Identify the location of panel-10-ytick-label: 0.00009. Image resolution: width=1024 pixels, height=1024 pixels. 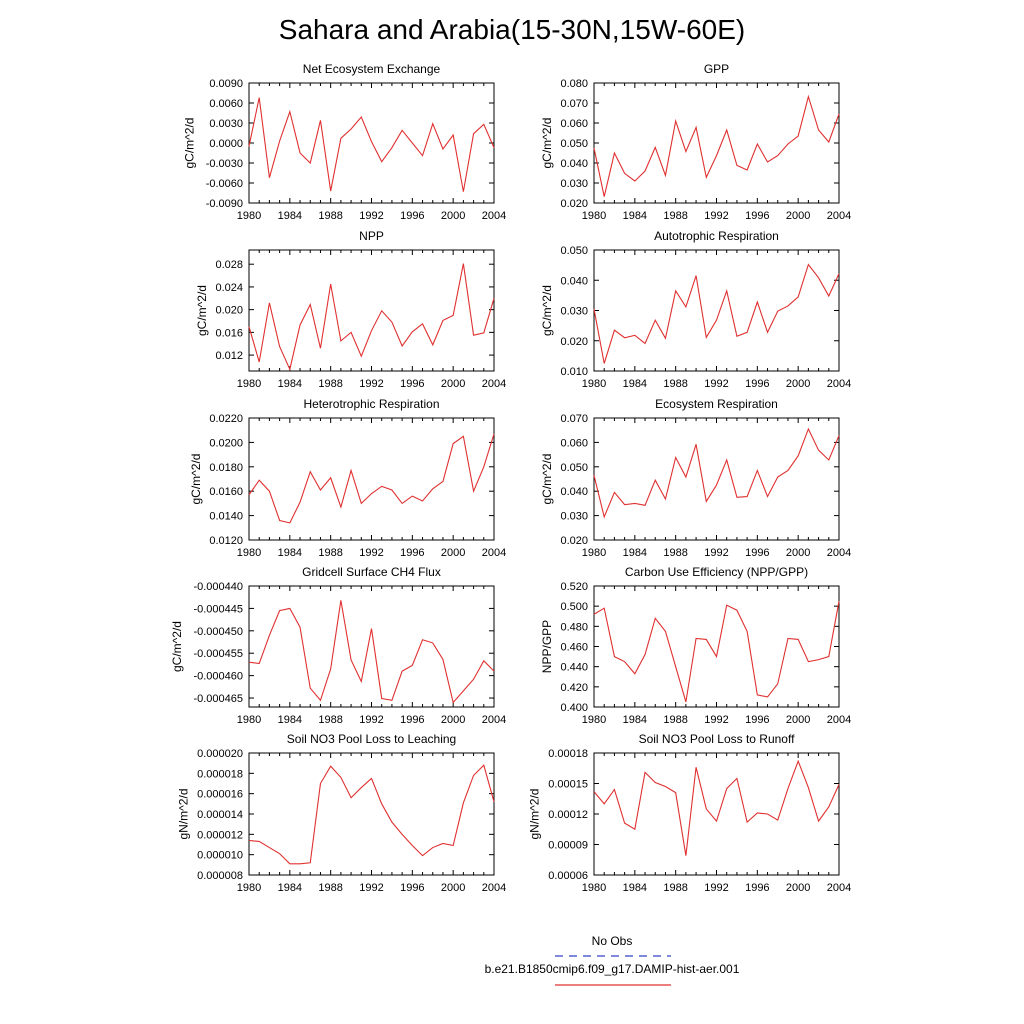
(568, 846).